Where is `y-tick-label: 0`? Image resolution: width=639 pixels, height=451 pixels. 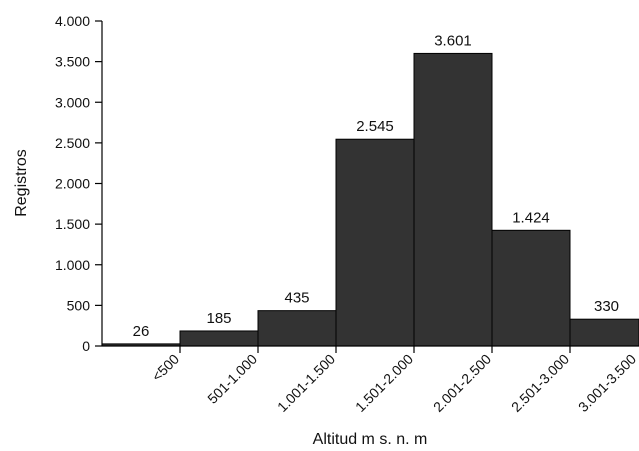 y-tick-label: 0 is located at coordinates (86, 346).